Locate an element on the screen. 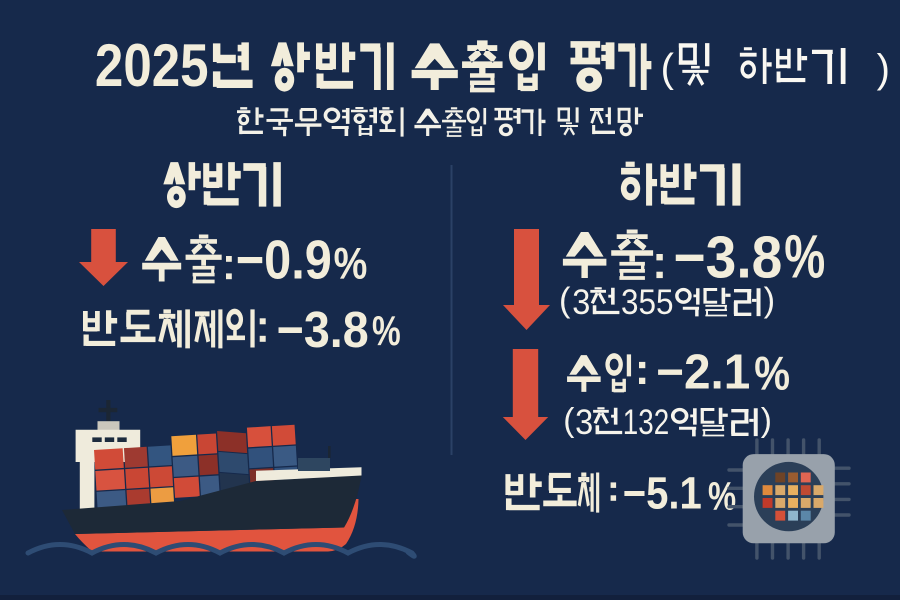  svg-text: −5.1 is located at coordinates (662, 492).